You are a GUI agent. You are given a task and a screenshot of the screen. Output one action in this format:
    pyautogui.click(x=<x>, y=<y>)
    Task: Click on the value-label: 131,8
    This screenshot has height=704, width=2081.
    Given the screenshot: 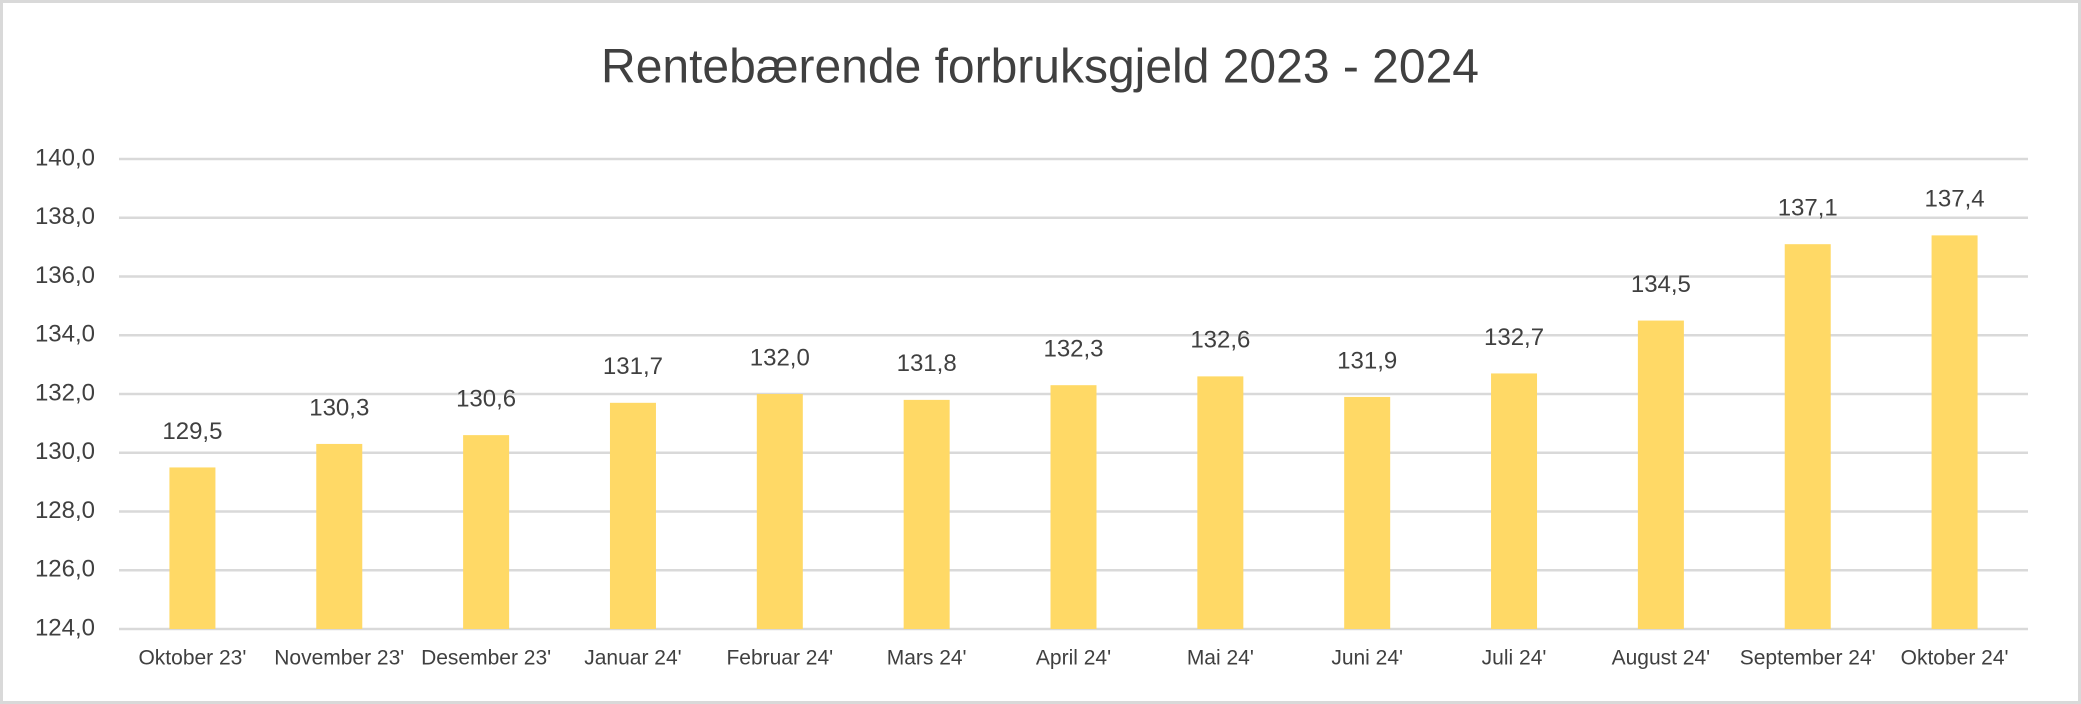 What is the action you would take?
    pyautogui.click(x=927, y=363)
    